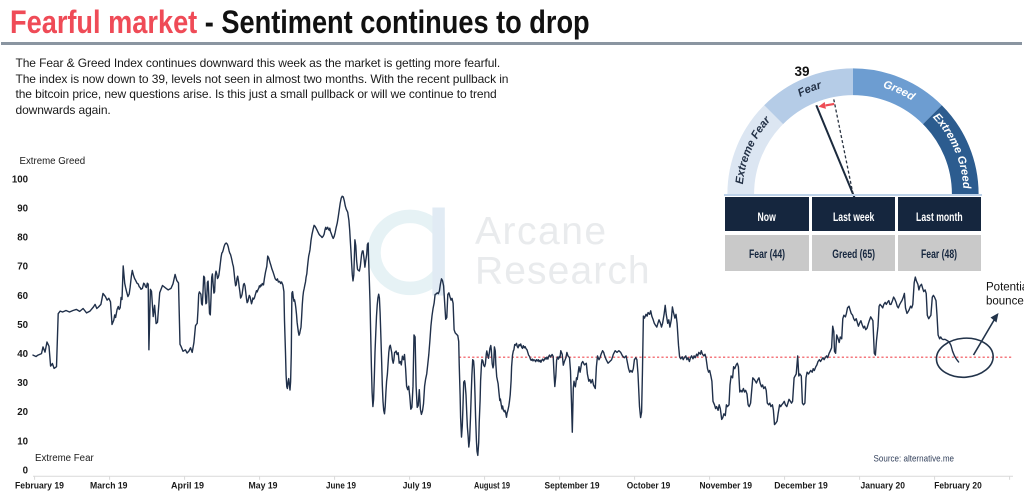 This screenshot has height=497, width=1024. Describe the element at coordinates (109, 486) in the screenshot. I see `svg-text: March 19` at that location.